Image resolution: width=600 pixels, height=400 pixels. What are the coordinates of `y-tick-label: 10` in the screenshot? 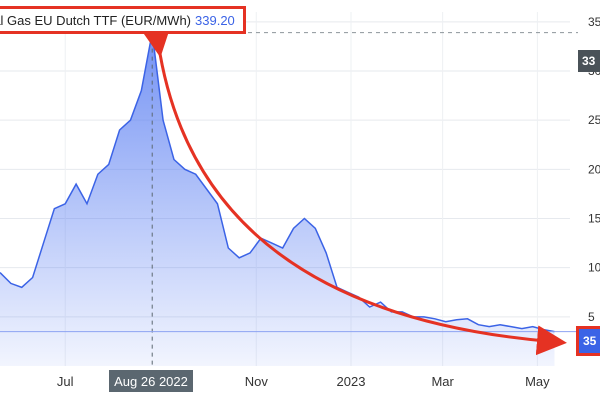 It's located at (594, 268).